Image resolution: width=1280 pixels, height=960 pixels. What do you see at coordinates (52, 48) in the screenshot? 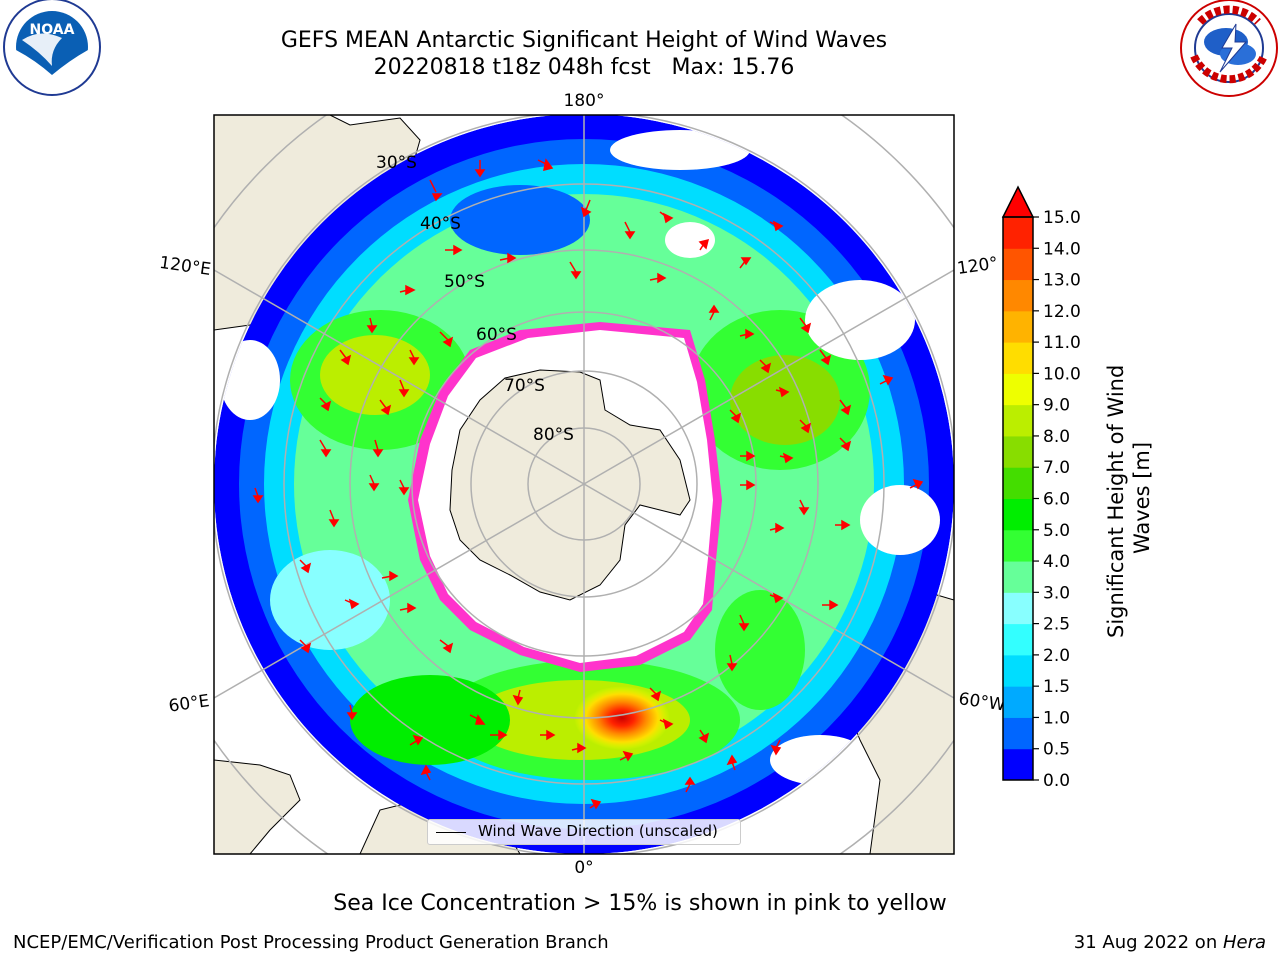
I see `noaa-logo: NOAA` at bounding box center [52, 48].